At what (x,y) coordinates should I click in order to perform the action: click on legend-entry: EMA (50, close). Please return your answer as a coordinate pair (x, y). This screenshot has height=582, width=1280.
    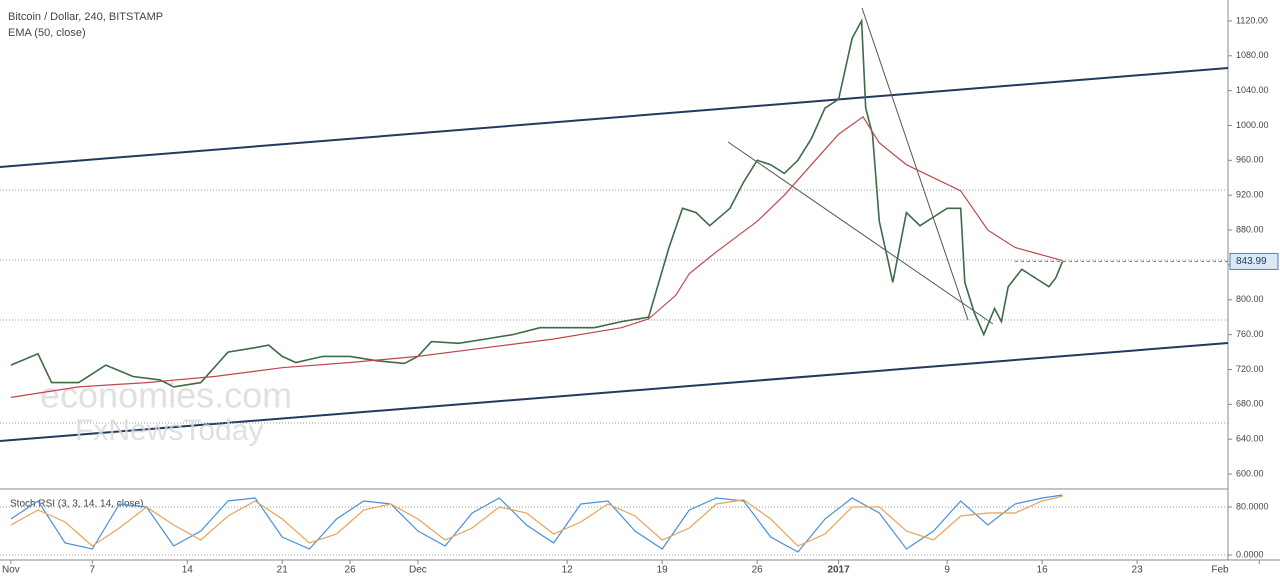
    Looking at the image, I should click on (47, 33).